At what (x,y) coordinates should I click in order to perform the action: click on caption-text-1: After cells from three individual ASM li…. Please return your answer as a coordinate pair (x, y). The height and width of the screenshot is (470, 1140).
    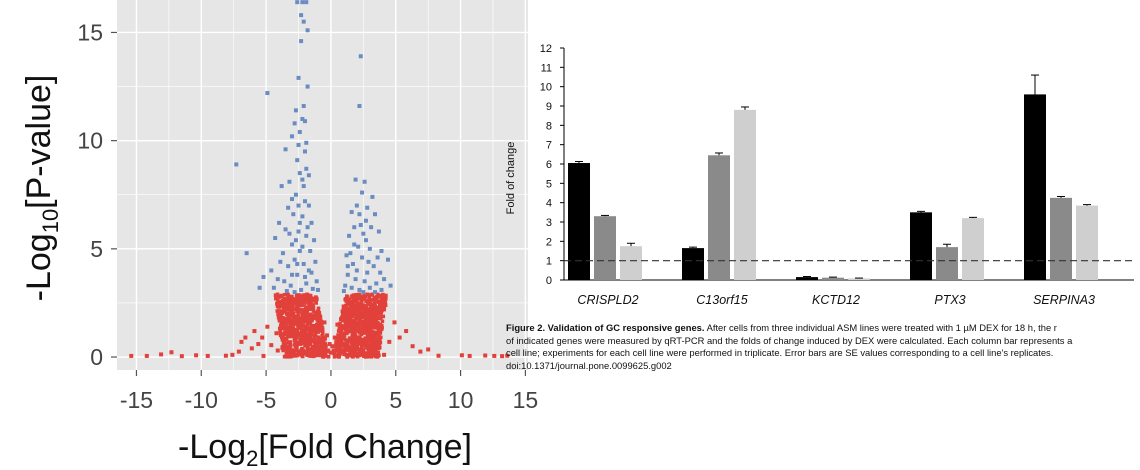
    Looking at the image, I should click on (881, 327).